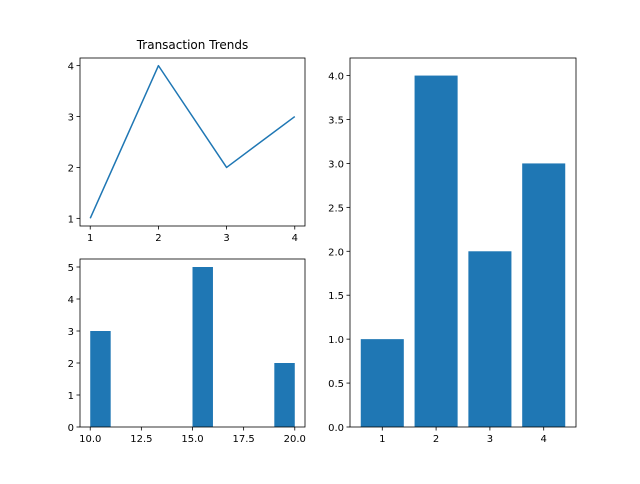 The height and width of the screenshot is (484, 640). Describe the element at coordinates (71, 428) in the screenshot. I see `y-tick-label: 0` at that location.